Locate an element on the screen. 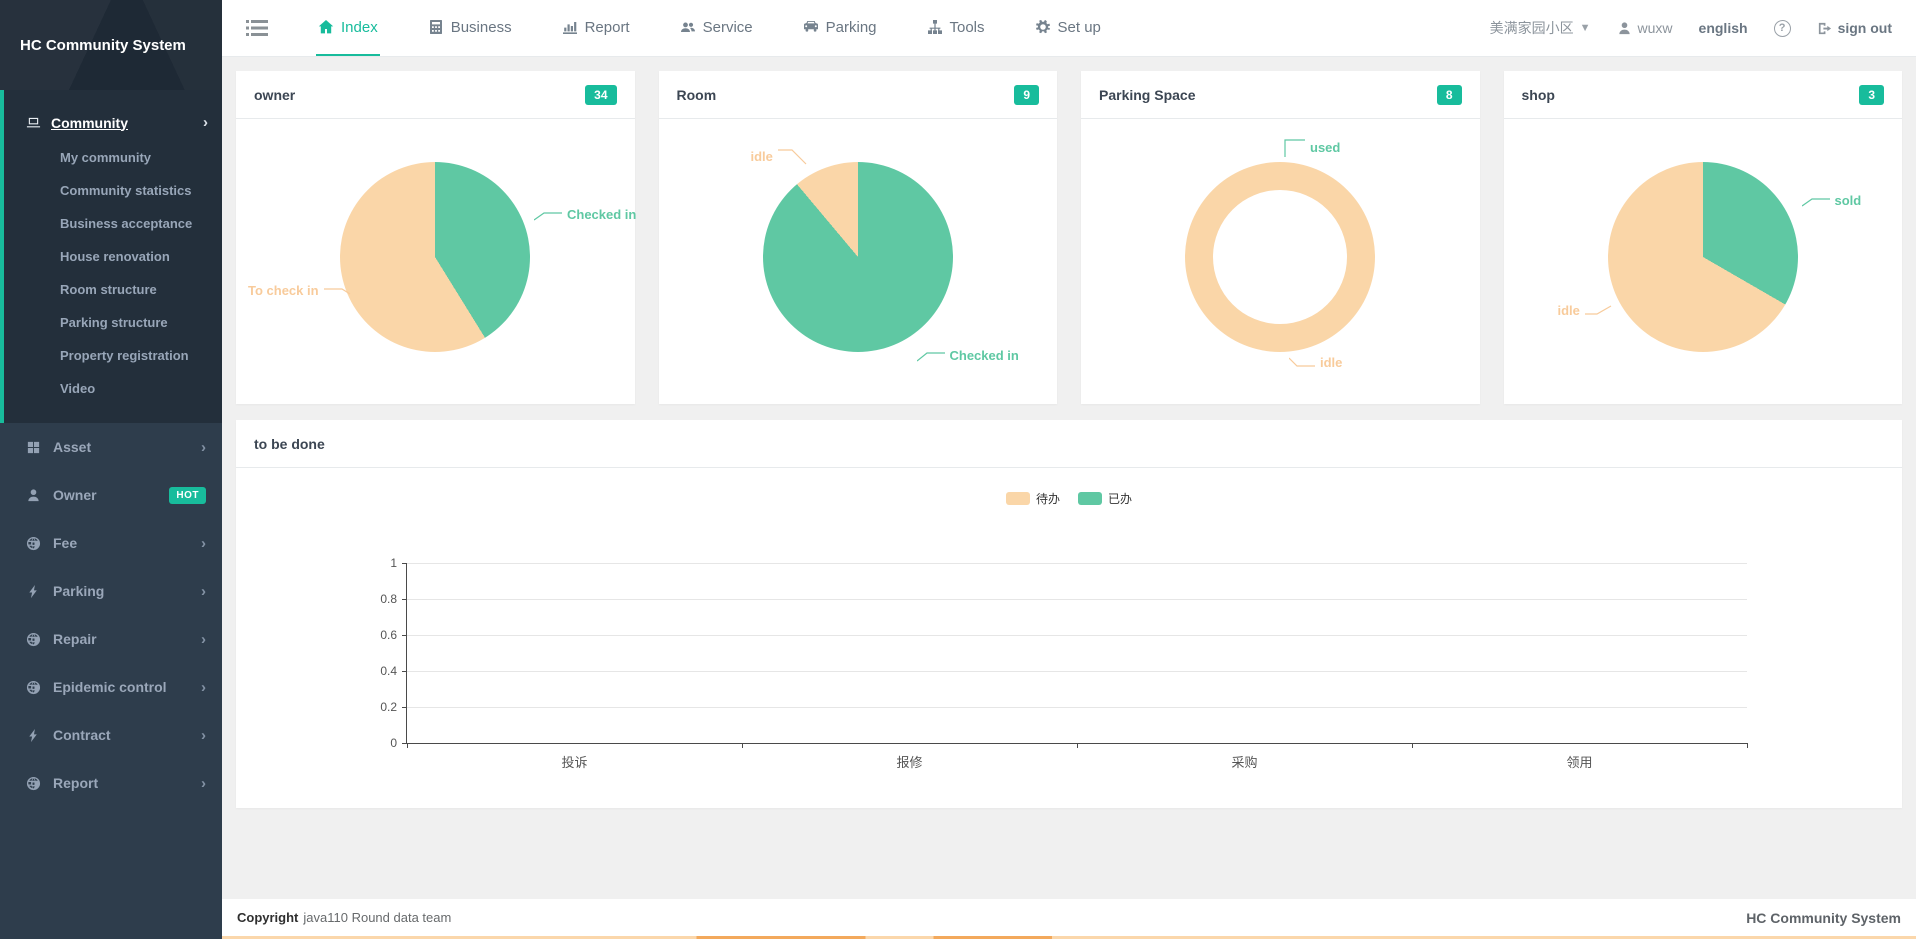 The height and width of the screenshot is (939, 1916). x-axis-category-label: 投诉 is located at coordinates (574, 762).